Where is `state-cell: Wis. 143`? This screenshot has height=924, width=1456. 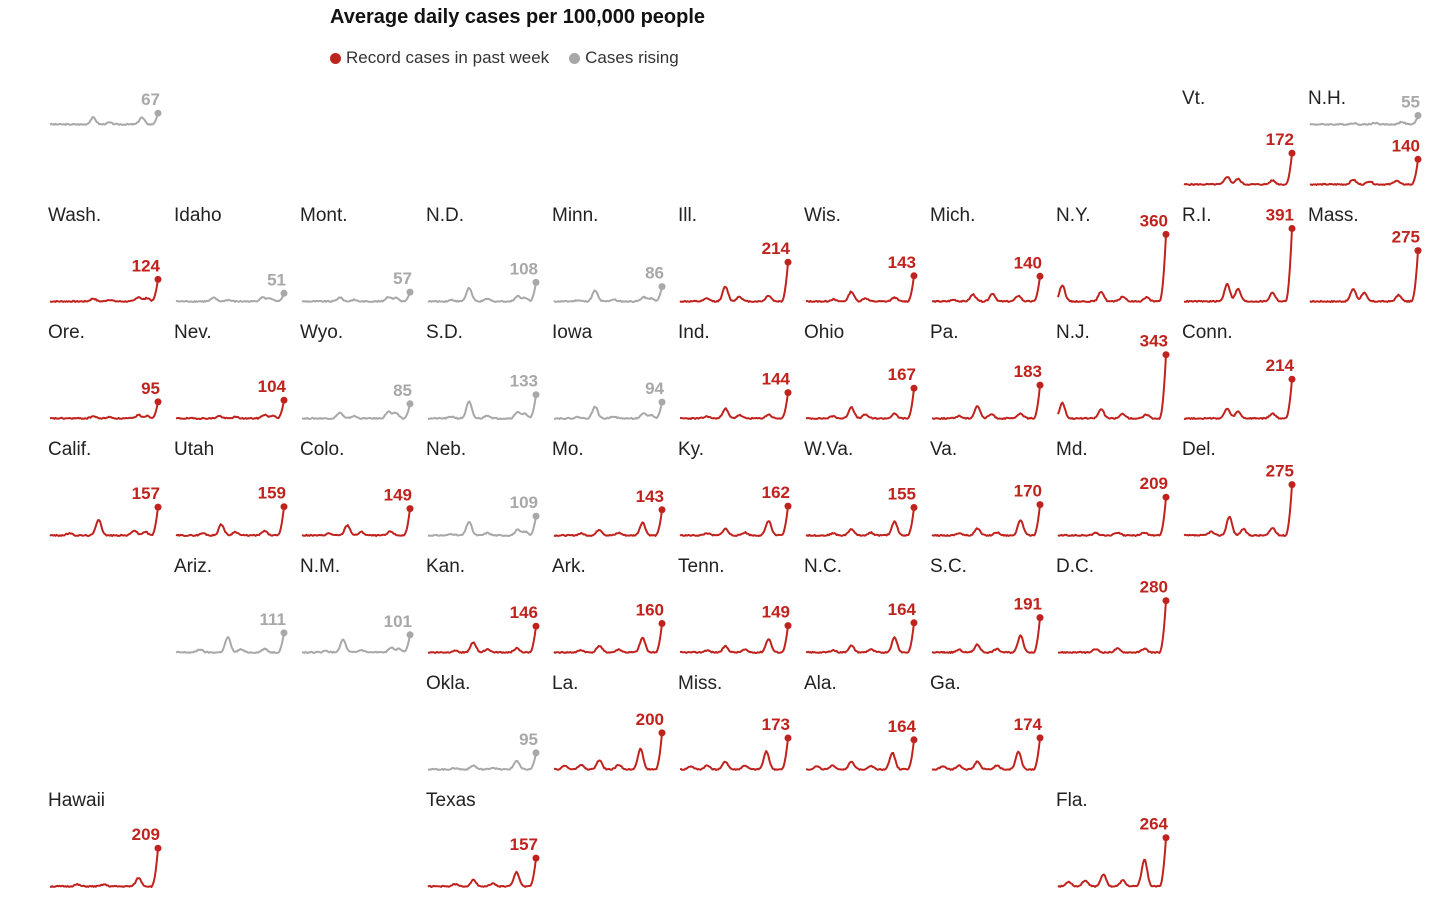
state-cell: Wis. 143 is located at coordinates (863, 261).